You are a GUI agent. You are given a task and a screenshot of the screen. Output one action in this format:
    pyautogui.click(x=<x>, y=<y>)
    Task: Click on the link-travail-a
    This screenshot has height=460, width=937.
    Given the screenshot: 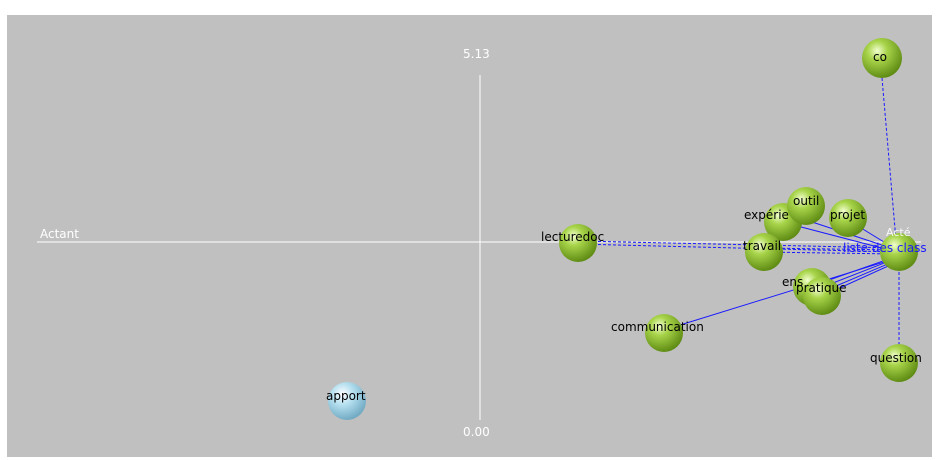 What is the action you would take?
    pyautogui.click(x=829, y=249)
    